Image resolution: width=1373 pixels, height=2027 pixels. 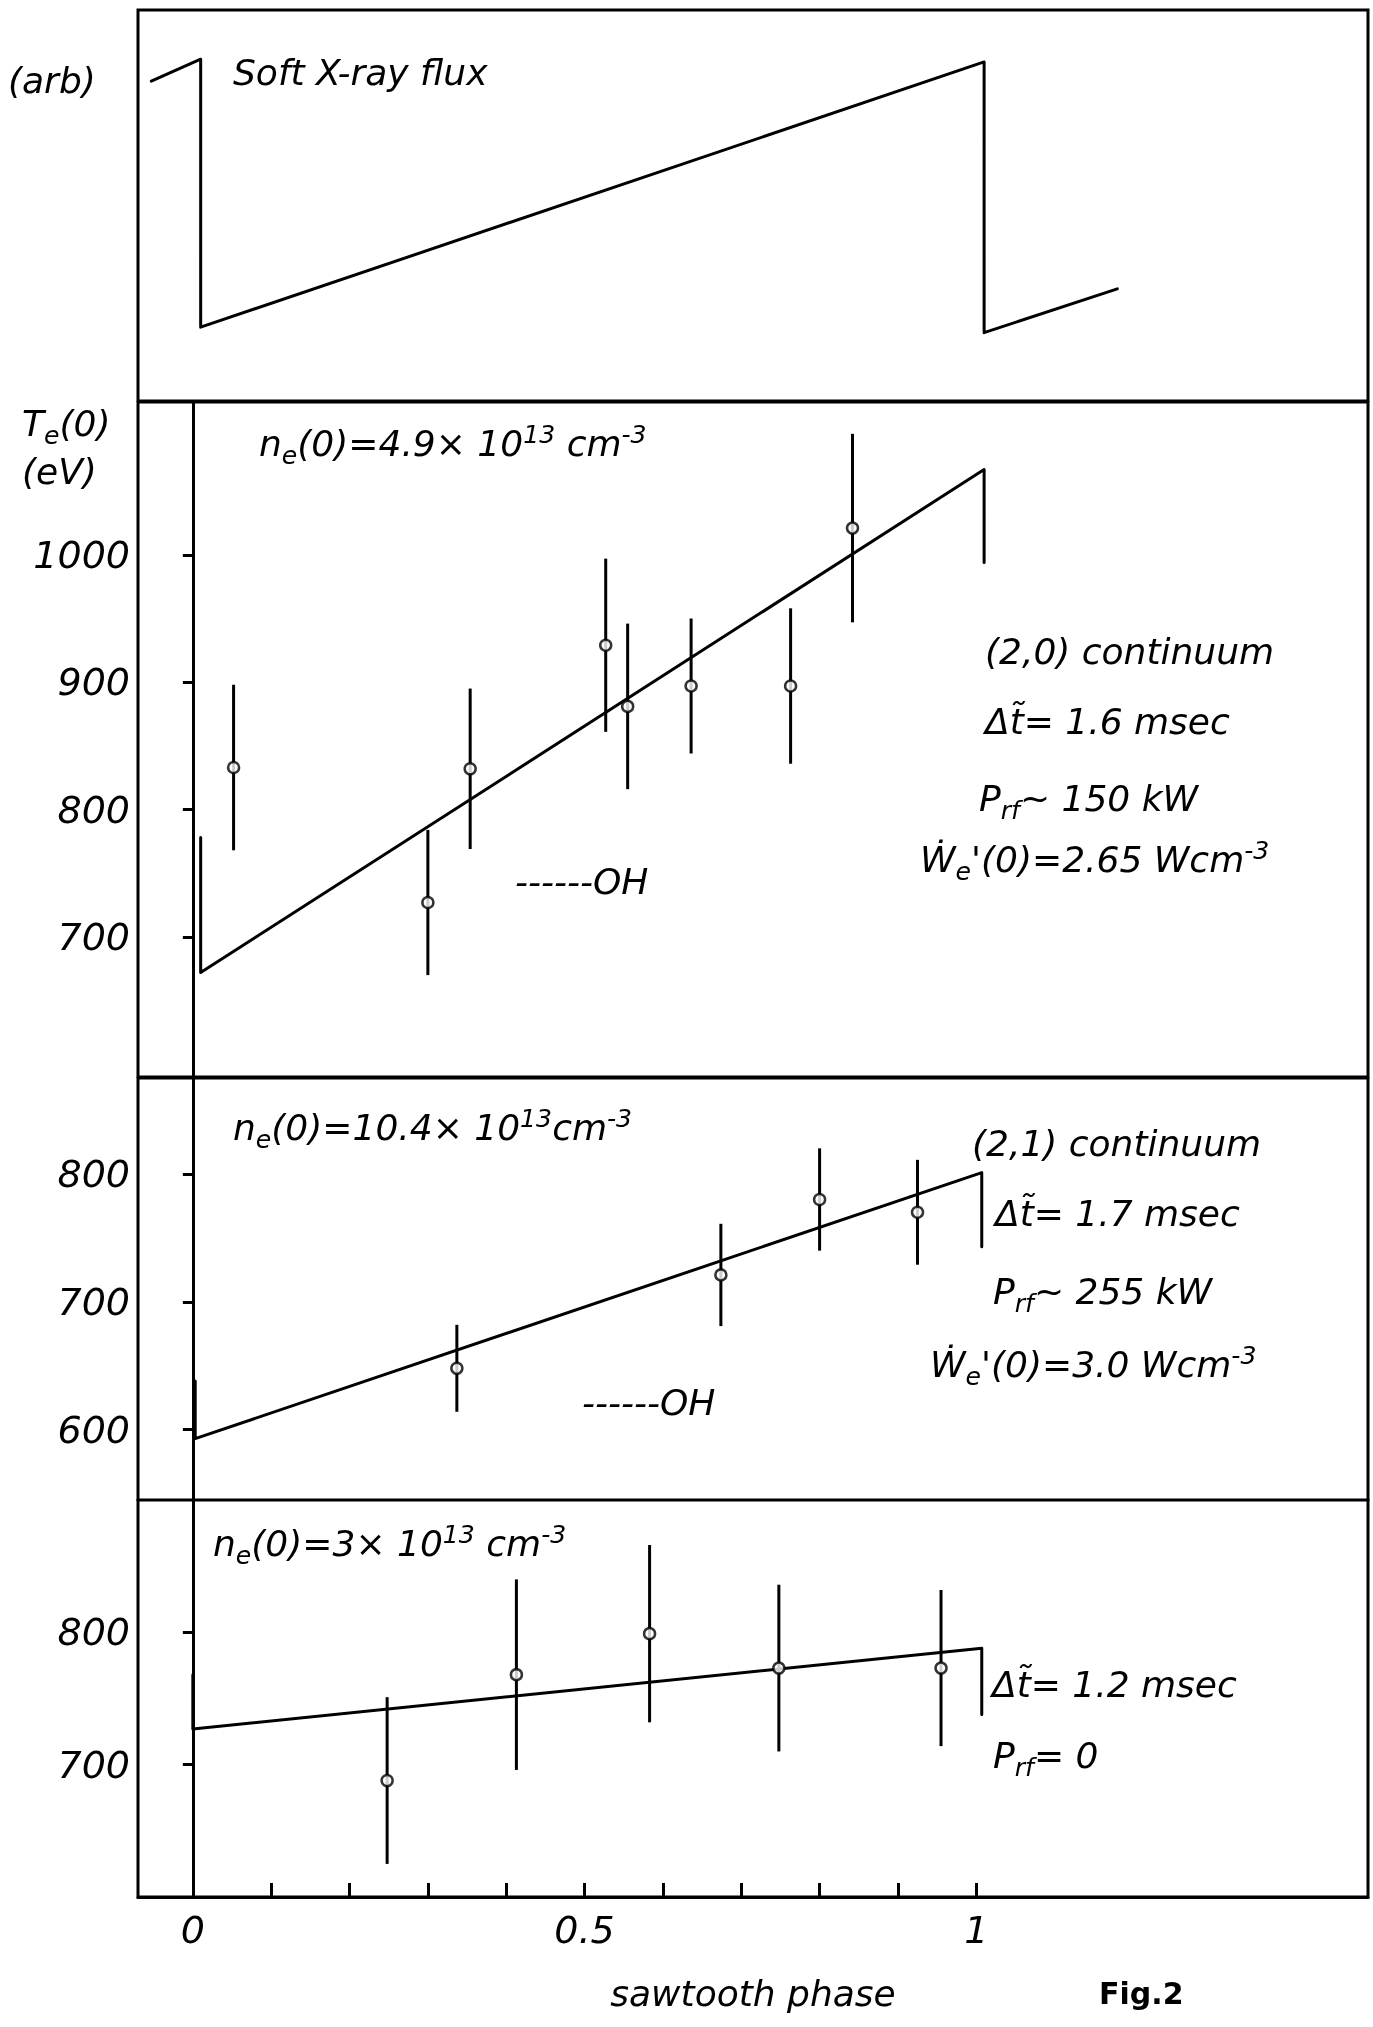 I want to click on annotation: (2,1) continuum, so click(x=1117, y=1144).